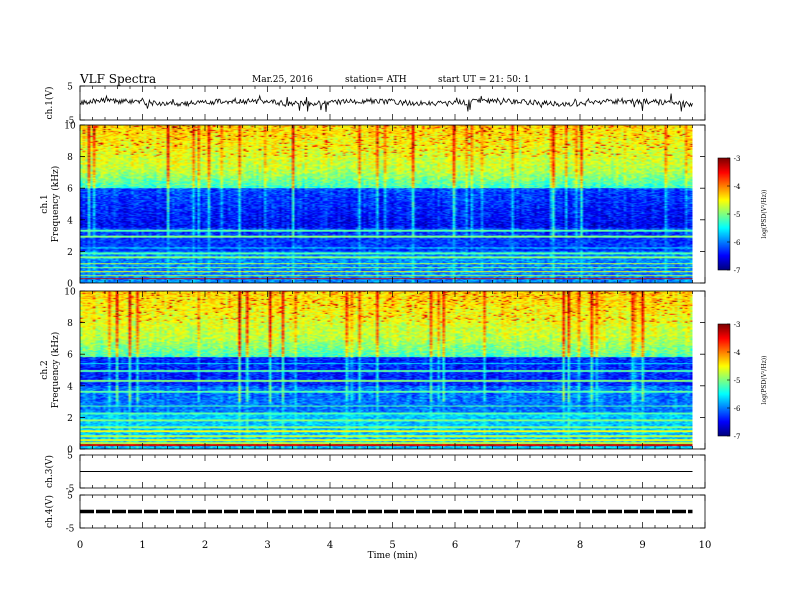  I want to click on ch1-waveform-trace, so click(386, 102).